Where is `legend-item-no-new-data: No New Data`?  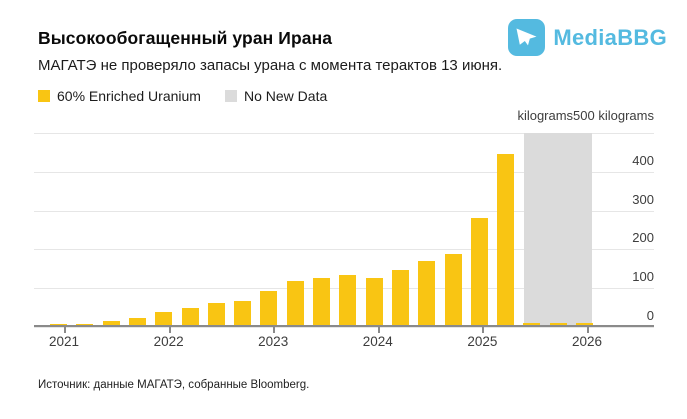
legend-item-no-new-data: No New Data is located at coordinates (276, 96).